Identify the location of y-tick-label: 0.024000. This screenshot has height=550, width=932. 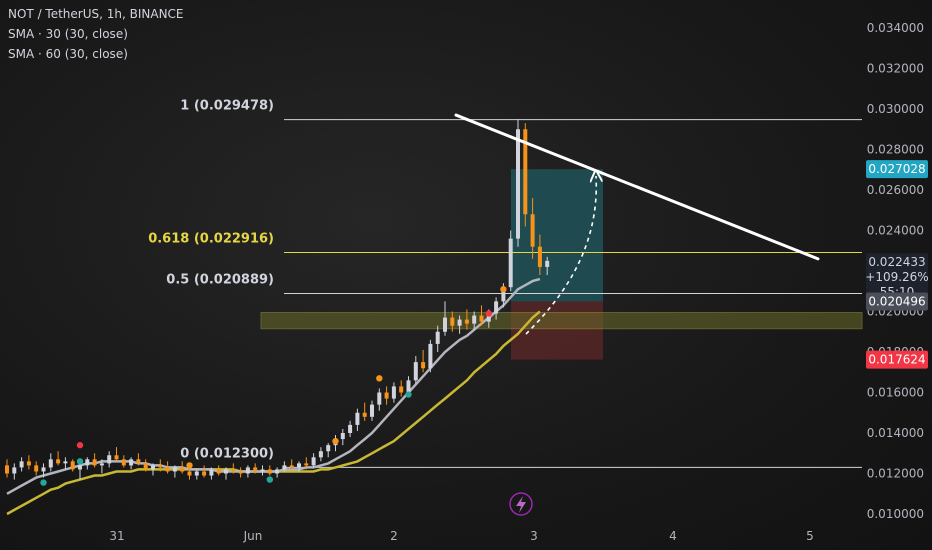
(895, 231).